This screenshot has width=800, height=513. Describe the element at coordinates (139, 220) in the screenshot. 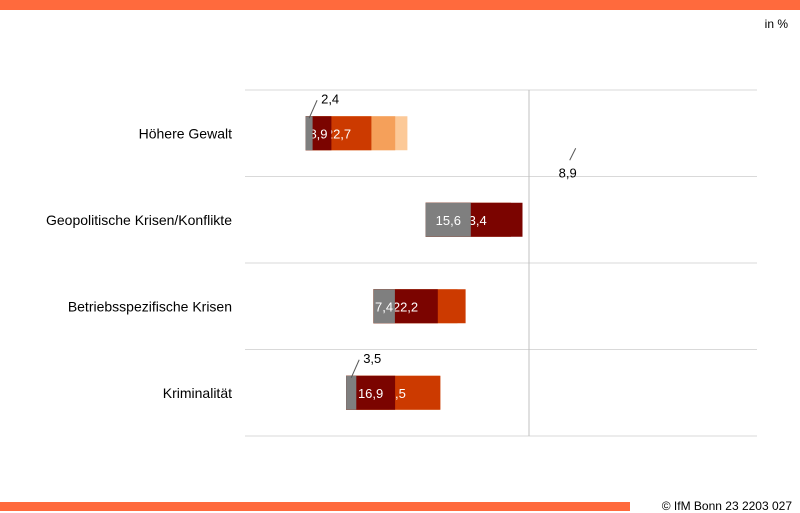

I see `category-label: Geopolitische Krisen/Konflikte` at that location.